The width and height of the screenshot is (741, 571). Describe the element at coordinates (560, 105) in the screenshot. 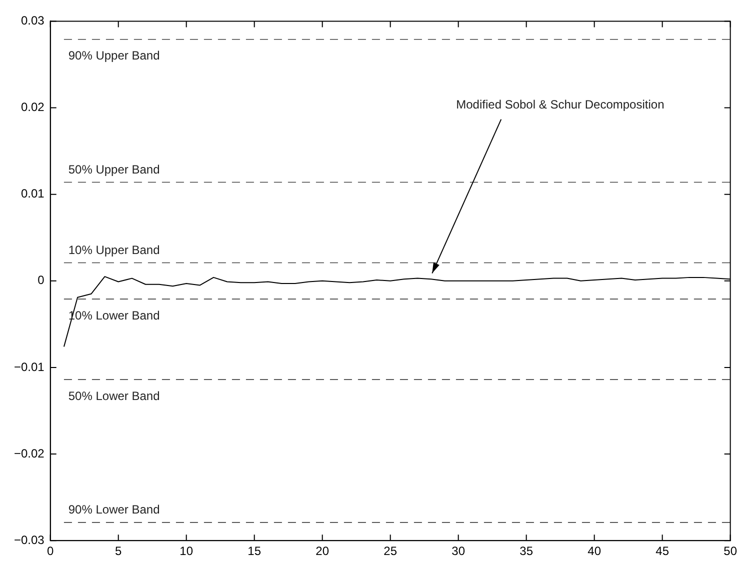

I see `annotation: Modified Sobol & Schur Decomposition` at that location.